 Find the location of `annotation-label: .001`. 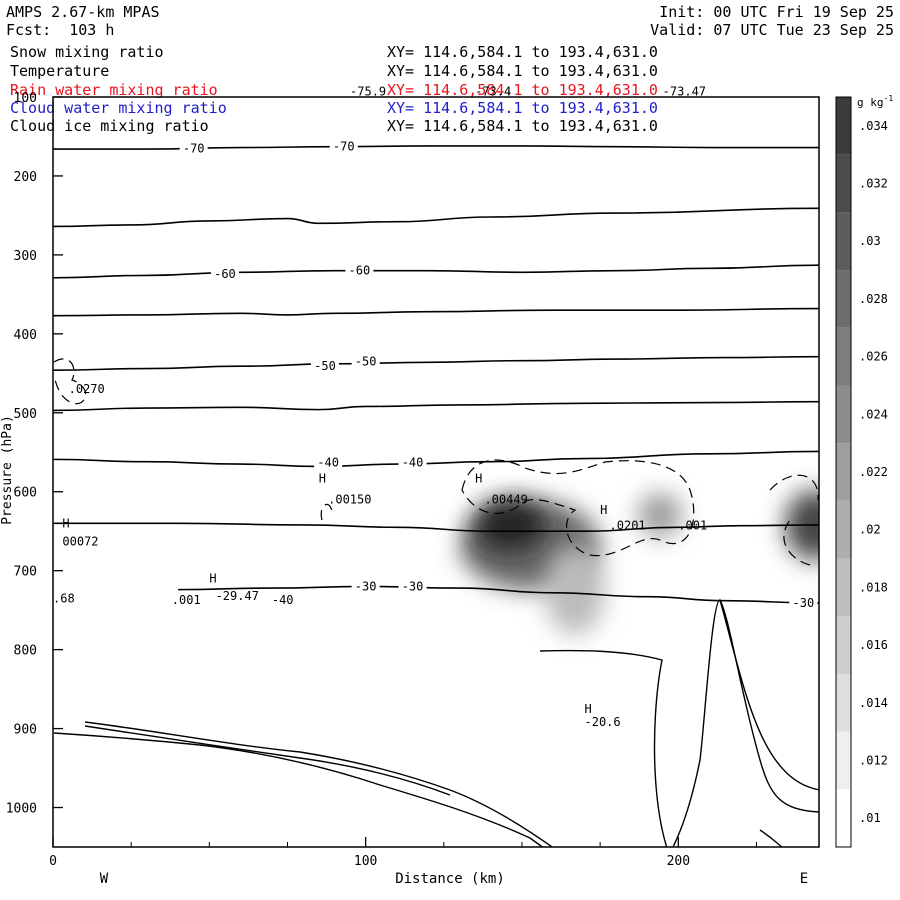

annotation-label: .001 is located at coordinates (186, 600).